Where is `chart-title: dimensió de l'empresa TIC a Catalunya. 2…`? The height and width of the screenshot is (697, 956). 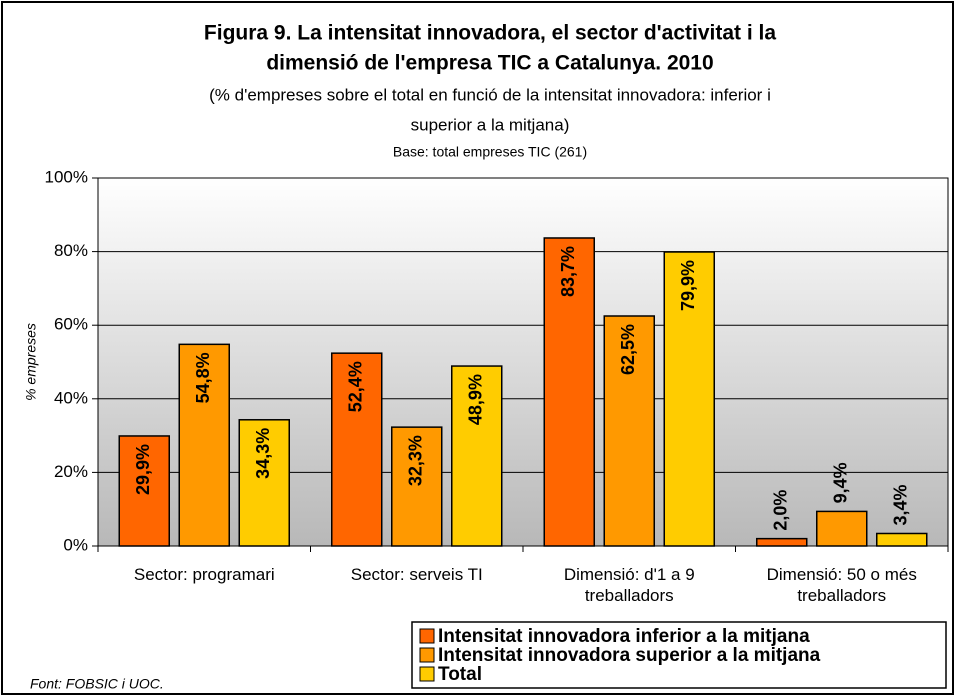
chart-title: dimensió de l'empresa TIC a Catalunya. 2… is located at coordinates (489, 63).